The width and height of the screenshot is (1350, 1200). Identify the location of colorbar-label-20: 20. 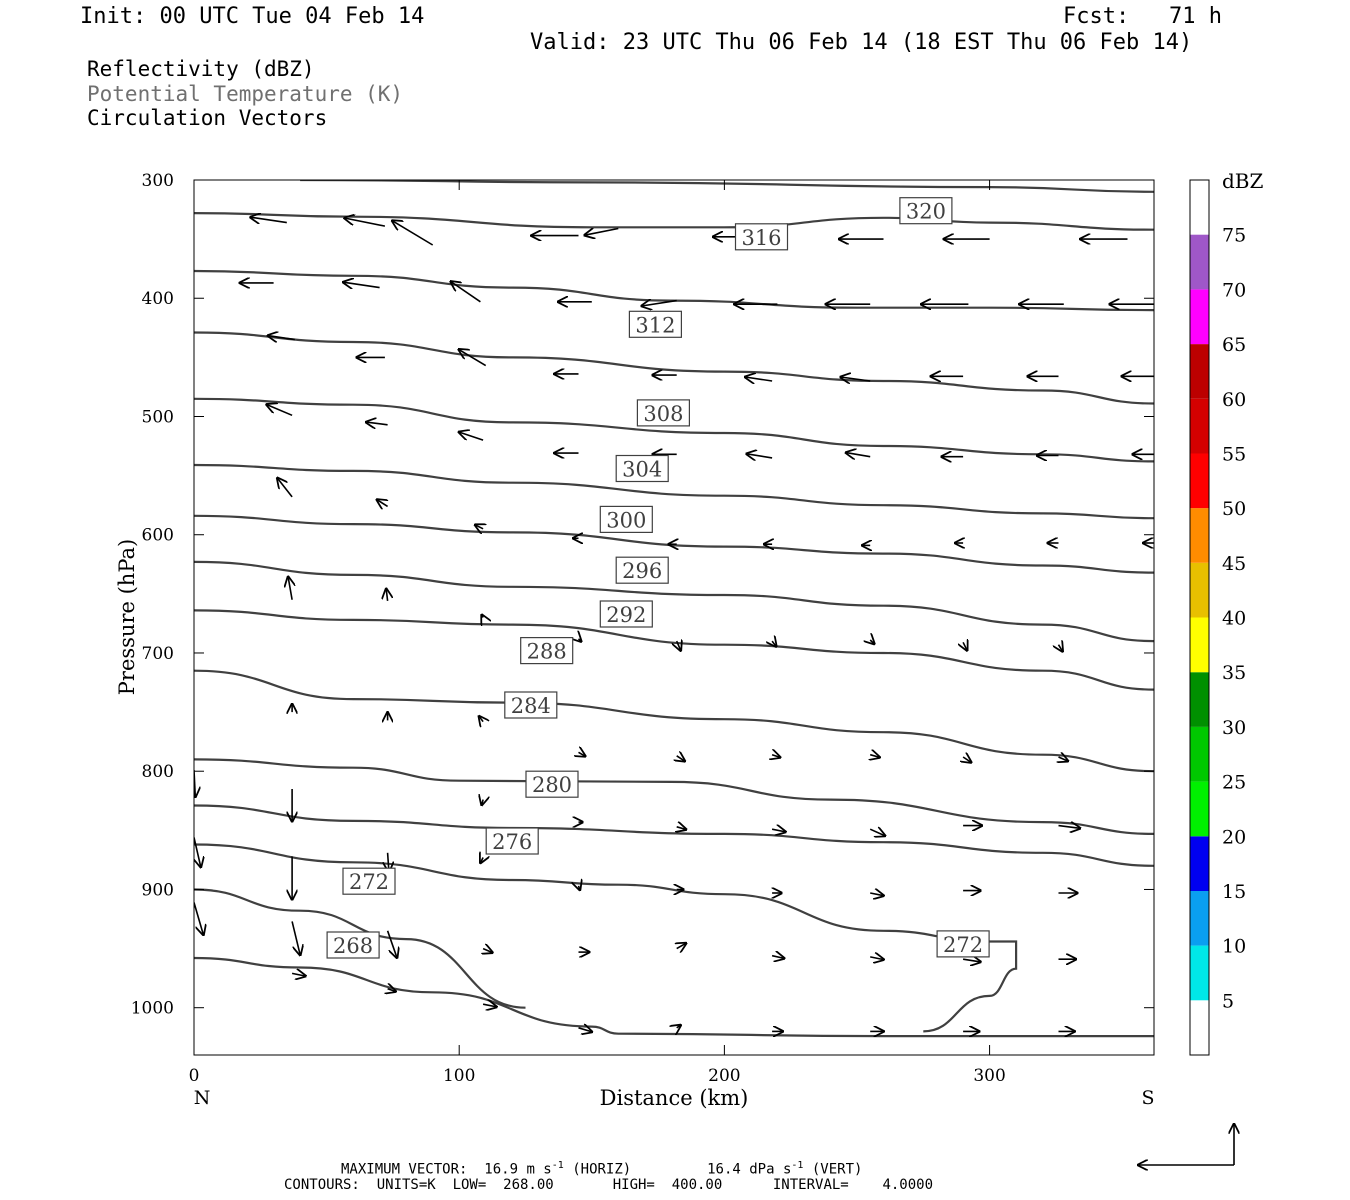
(1234, 837).